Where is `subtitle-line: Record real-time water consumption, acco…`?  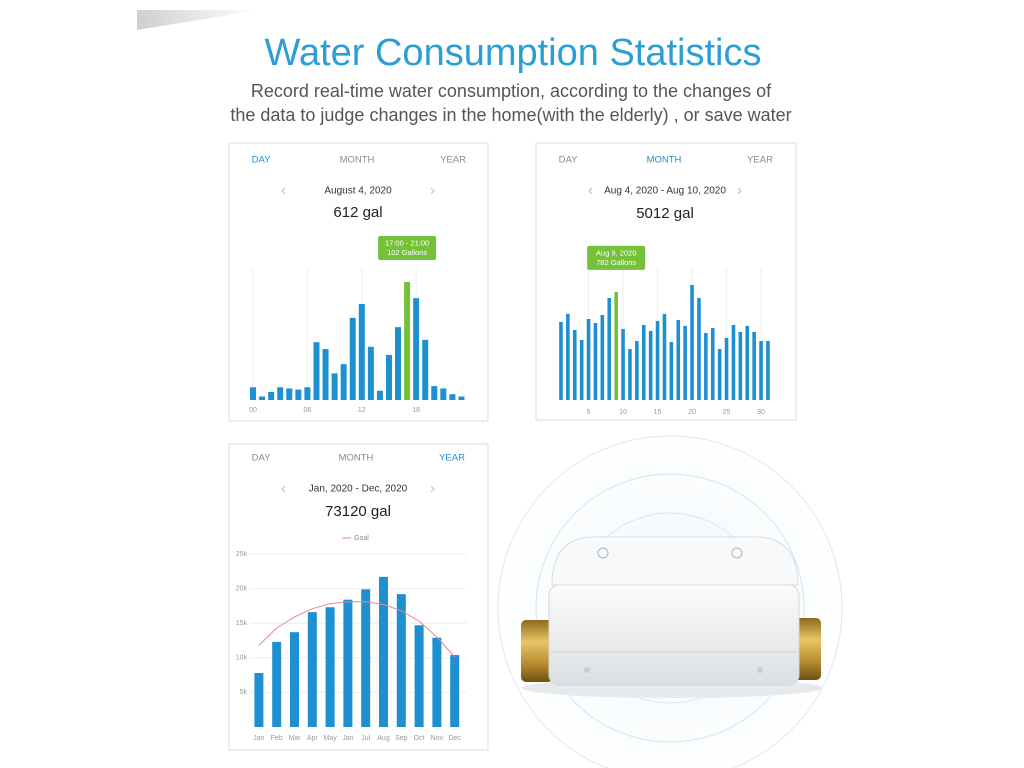 subtitle-line: Record real-time water consumption, acco… is located at coordinates (511, 91).